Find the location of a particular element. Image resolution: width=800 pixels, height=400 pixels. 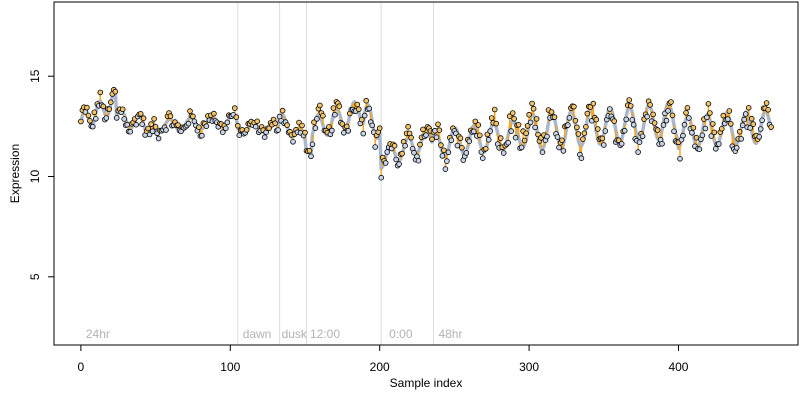

annotation-labels: 24hr dawn dusk 12:00 0:00 48hr is located at coordinates (274, 334).